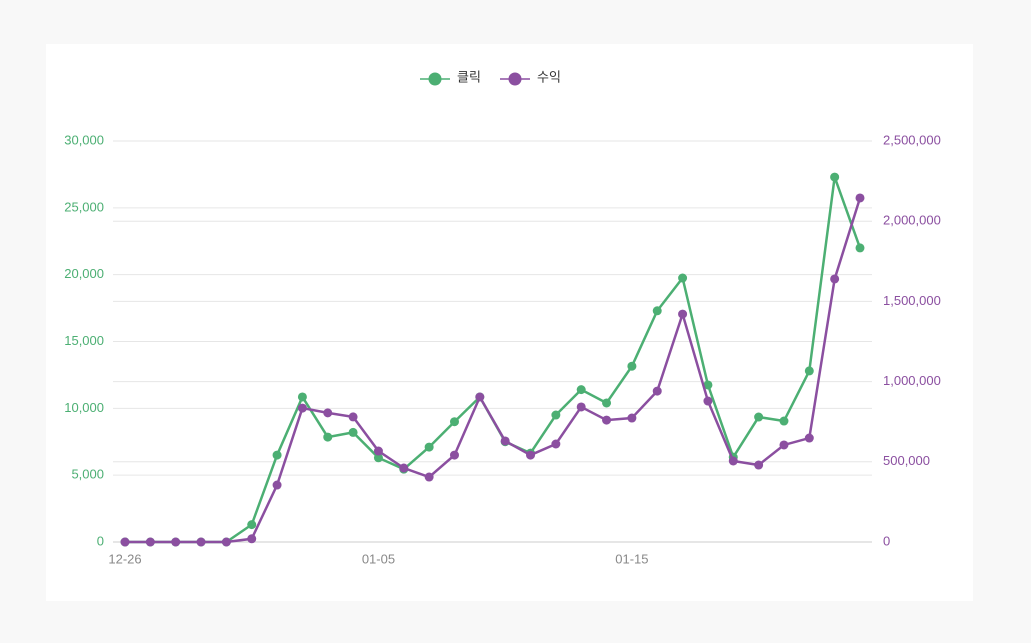 The height and width of the screenshot is (643, 1031). What do you see at coordinates (100, 540) in the screenshot?
I see `y-tick-label: 0` at bounding box center [100, 540].